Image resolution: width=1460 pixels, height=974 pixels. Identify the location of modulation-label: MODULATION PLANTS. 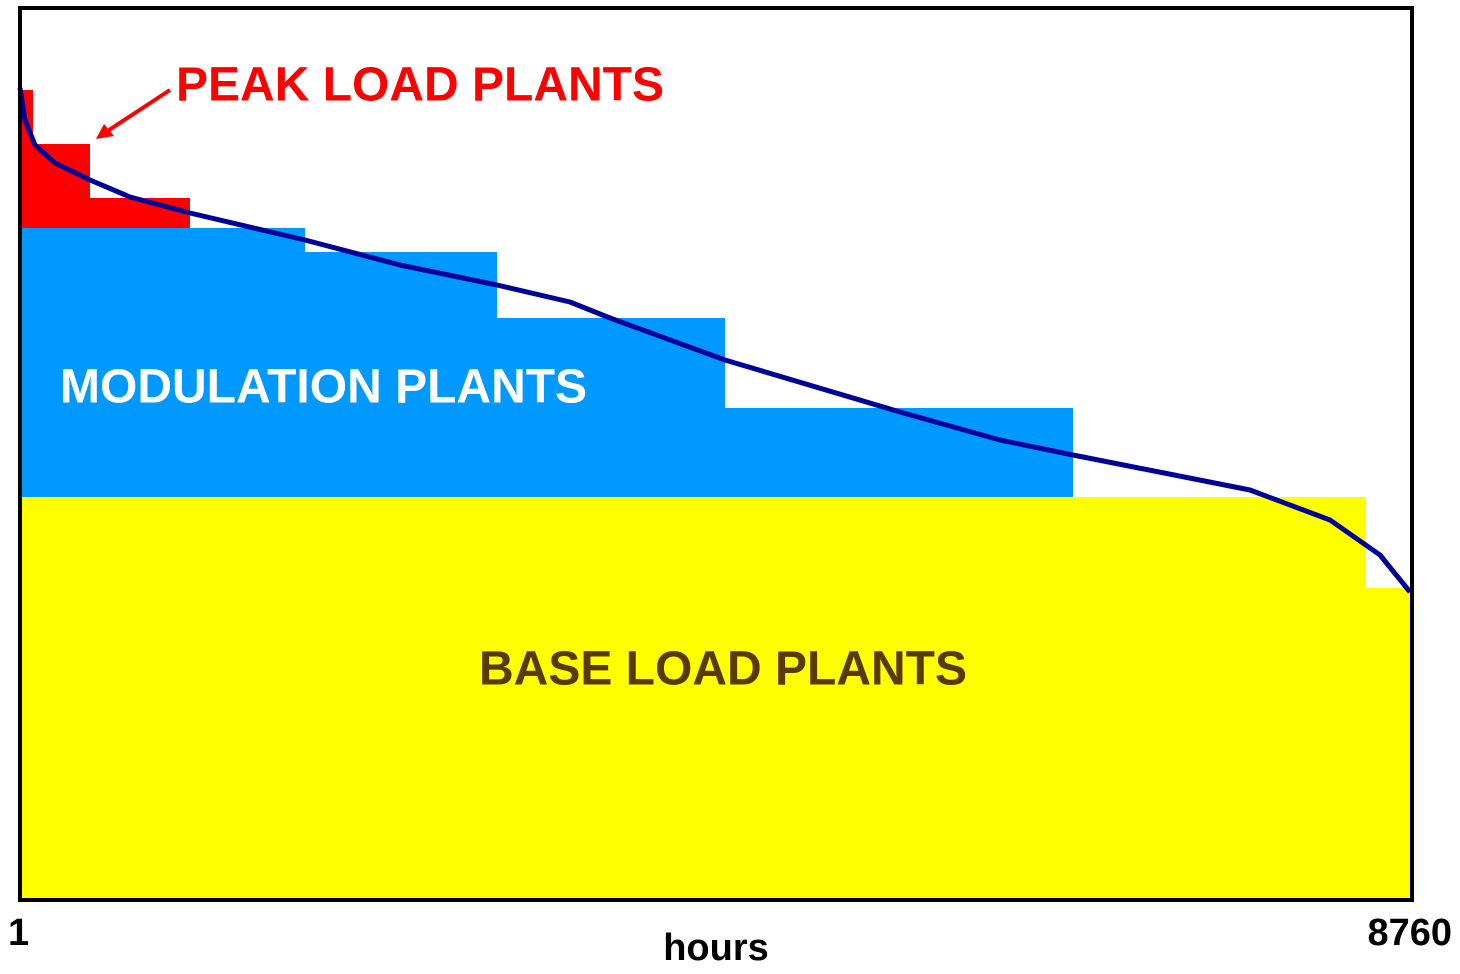
(323, 387).